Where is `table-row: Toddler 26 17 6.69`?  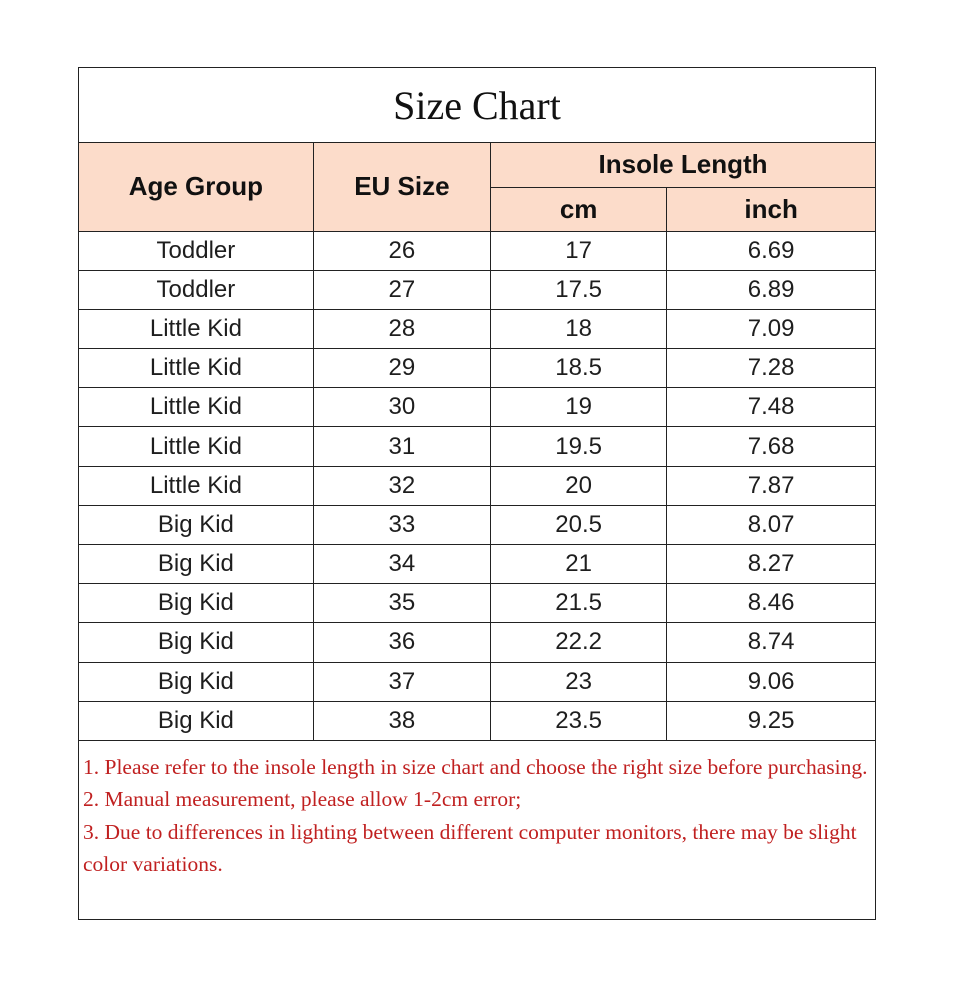
table-row: Toddler 26 17 6.69 is located at coordinates (477, 250).